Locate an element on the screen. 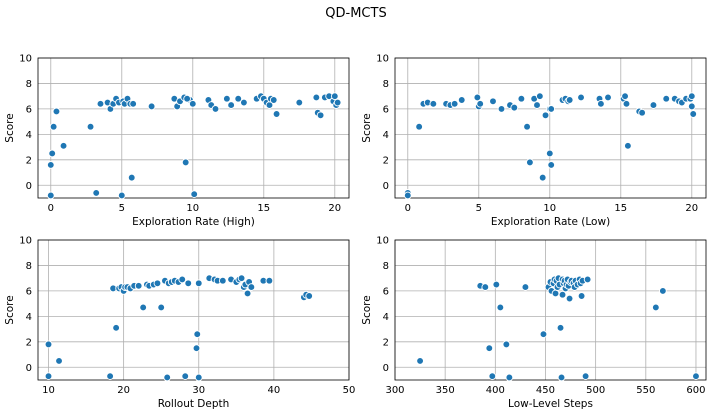  x-tick-label: 30 is located at coordinates (198, 390).